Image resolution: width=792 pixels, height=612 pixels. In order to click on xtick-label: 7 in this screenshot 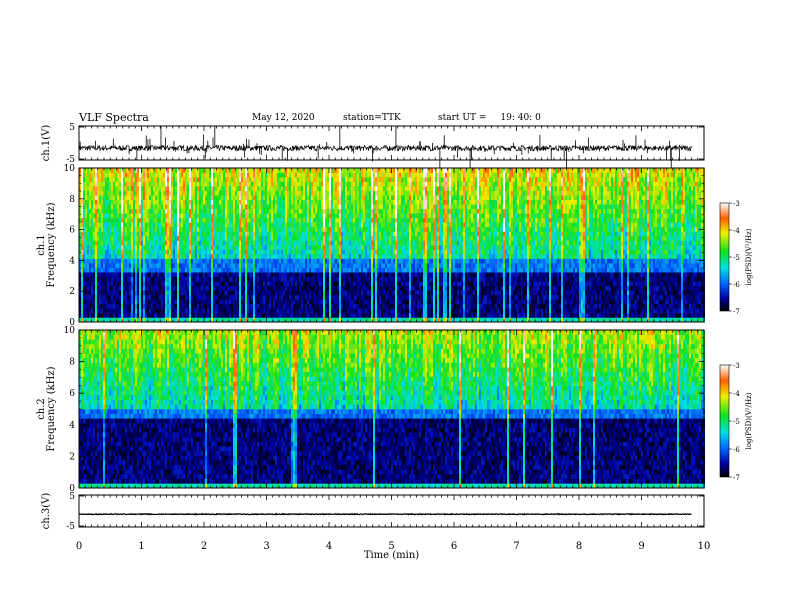, I will do `click(516, 546)`.